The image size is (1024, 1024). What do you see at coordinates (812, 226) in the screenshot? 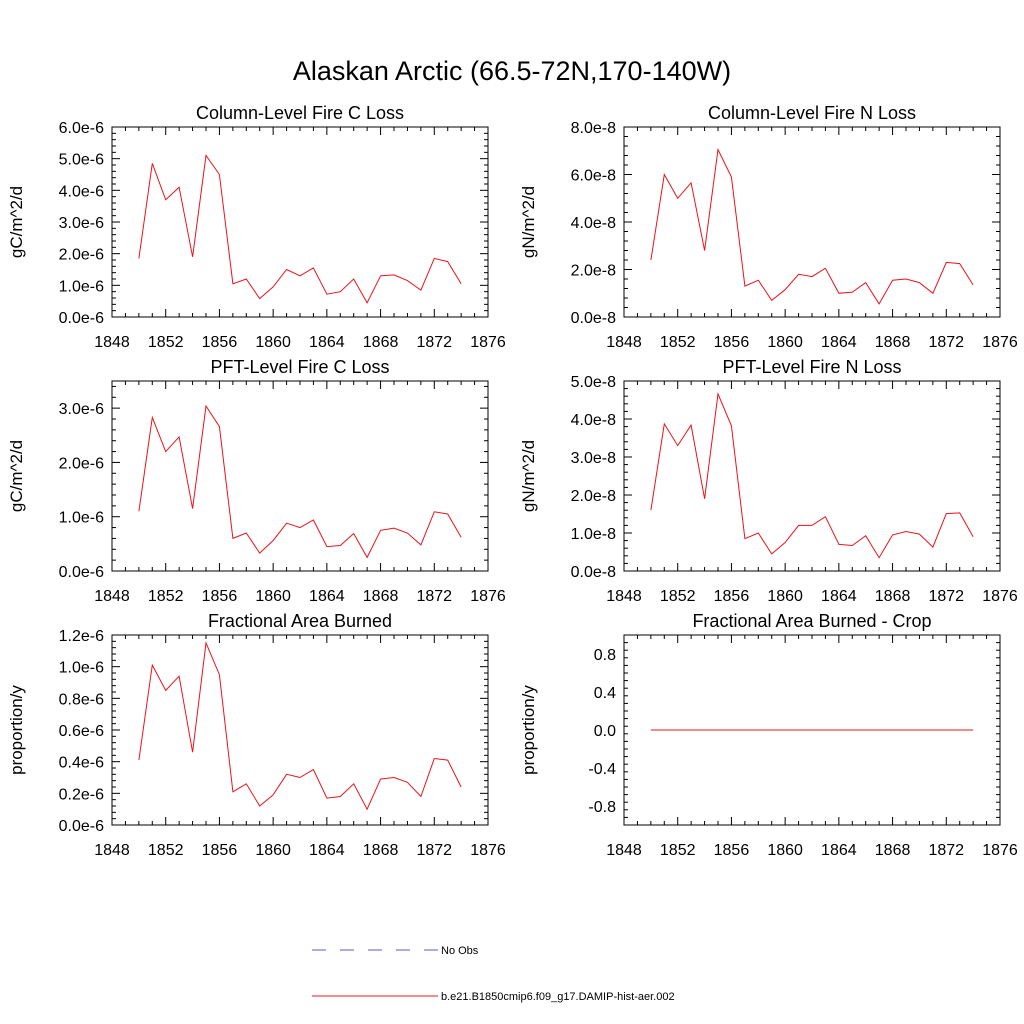
I see `panel-2-series-line` at bounding box center [812, 226].